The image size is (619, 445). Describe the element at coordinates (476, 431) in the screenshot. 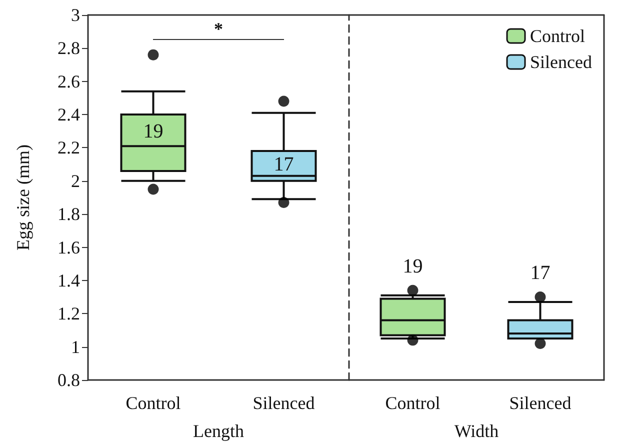

I see `x-axis-title: Width` at that location.